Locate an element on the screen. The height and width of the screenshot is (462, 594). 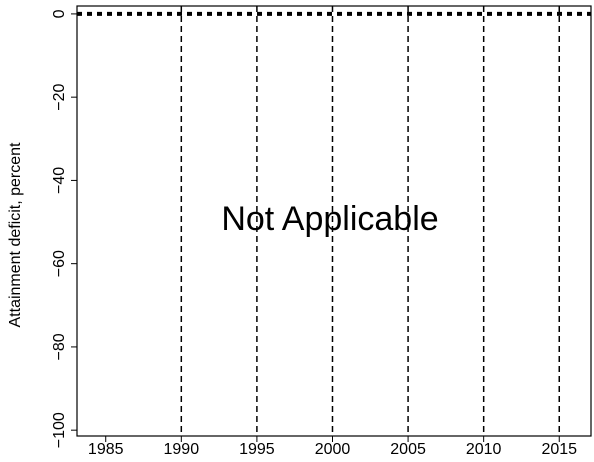
y-axis-label: Attainment deficit, percent is located at coordinates (15, 235).